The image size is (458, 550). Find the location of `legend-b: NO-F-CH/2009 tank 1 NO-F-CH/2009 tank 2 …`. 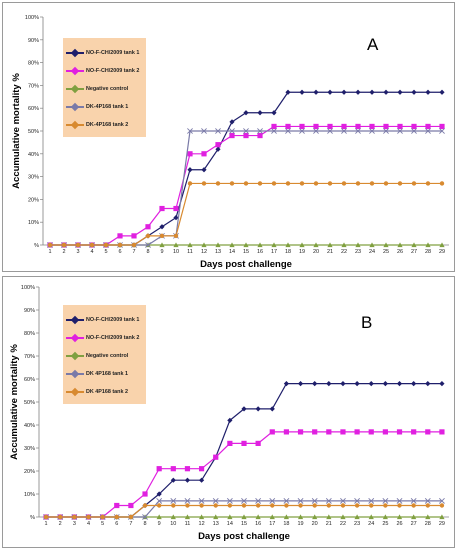

legend-b: NO-F-CH/2009 tank 1 NO-F-CH/2009 tank 2 … is located at coordinates (104, 354).